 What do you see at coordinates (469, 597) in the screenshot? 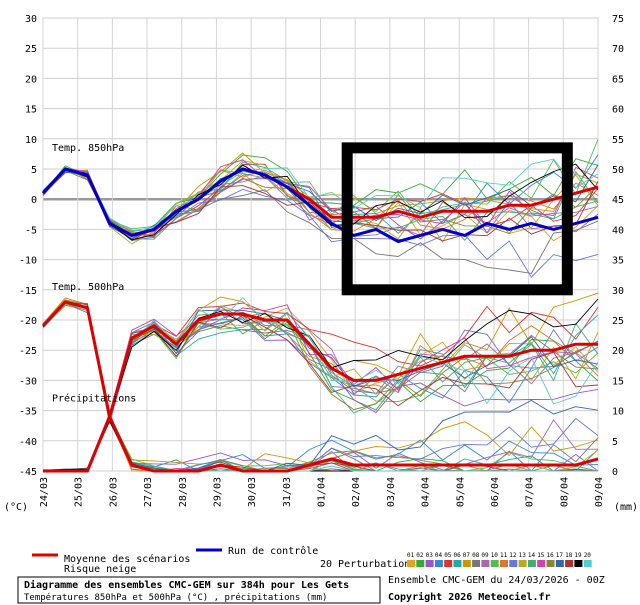
I see `copyright: Copyright 2026 Meteociel.fr` at bounding box center [469, 597].